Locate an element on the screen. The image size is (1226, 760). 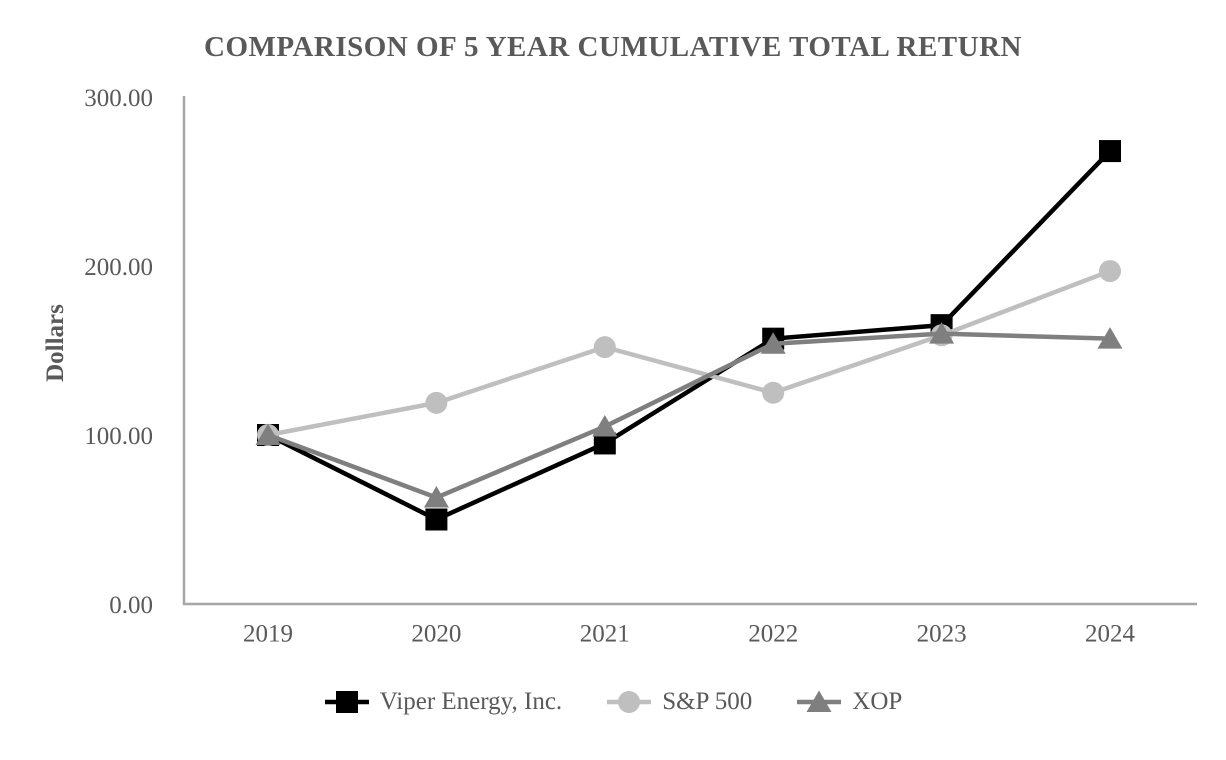
x-axis-tick-label: 2023 is located at coordinates (942, 634).